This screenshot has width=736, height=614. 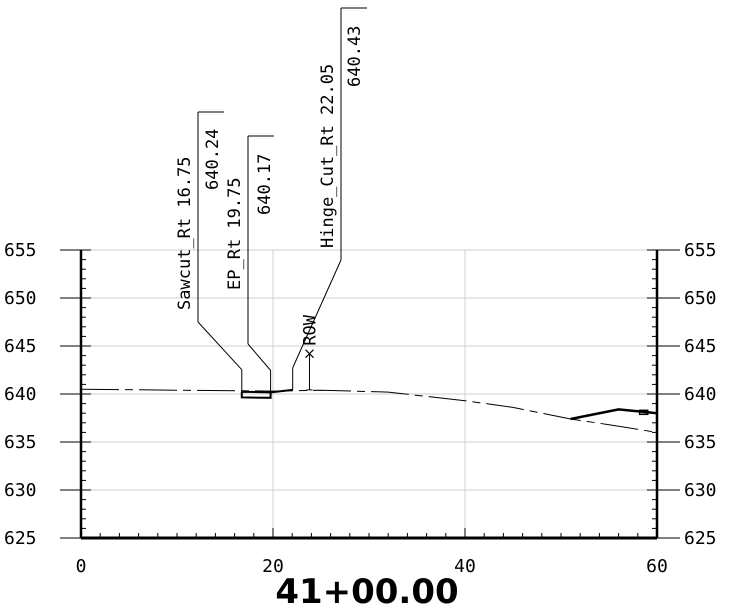 I want to click on x-tick-label: 60, so click(x=657, y=566).